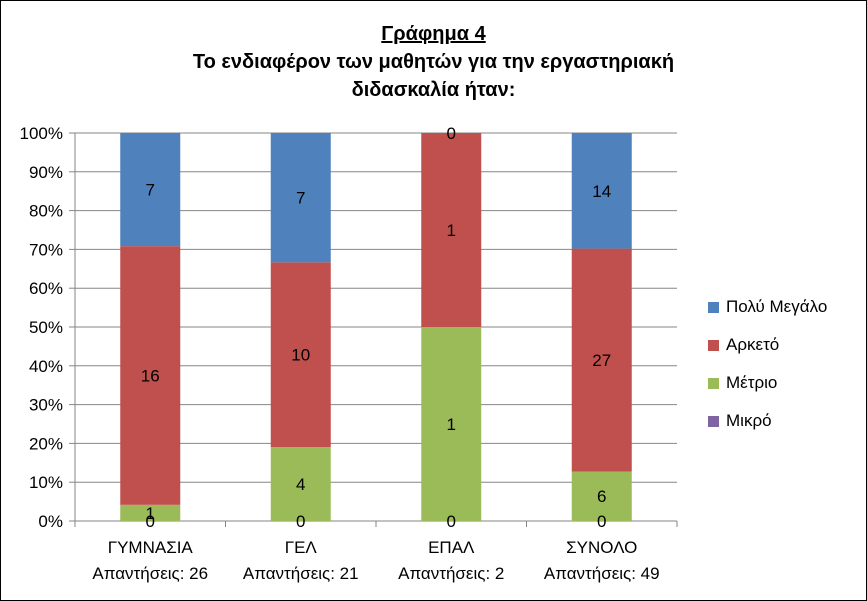 The width and height of the screenshot is (867, 601). I want to click on legend-swatch-small, so click(713, 421).